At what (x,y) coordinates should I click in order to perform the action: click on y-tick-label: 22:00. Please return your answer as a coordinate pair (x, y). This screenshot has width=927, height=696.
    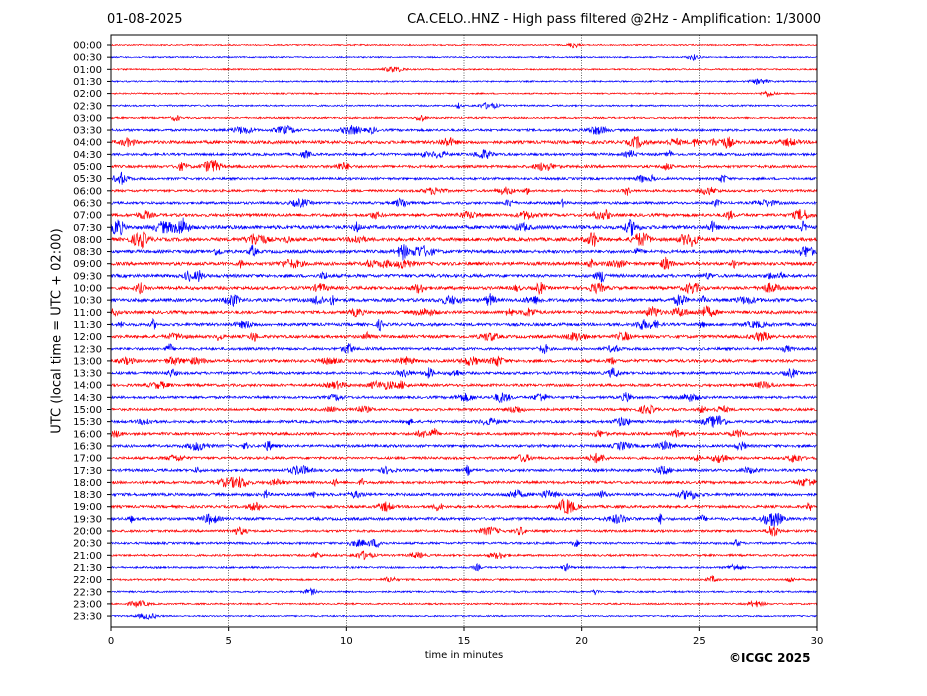
    Looking at the image, I should click on (87, 580).